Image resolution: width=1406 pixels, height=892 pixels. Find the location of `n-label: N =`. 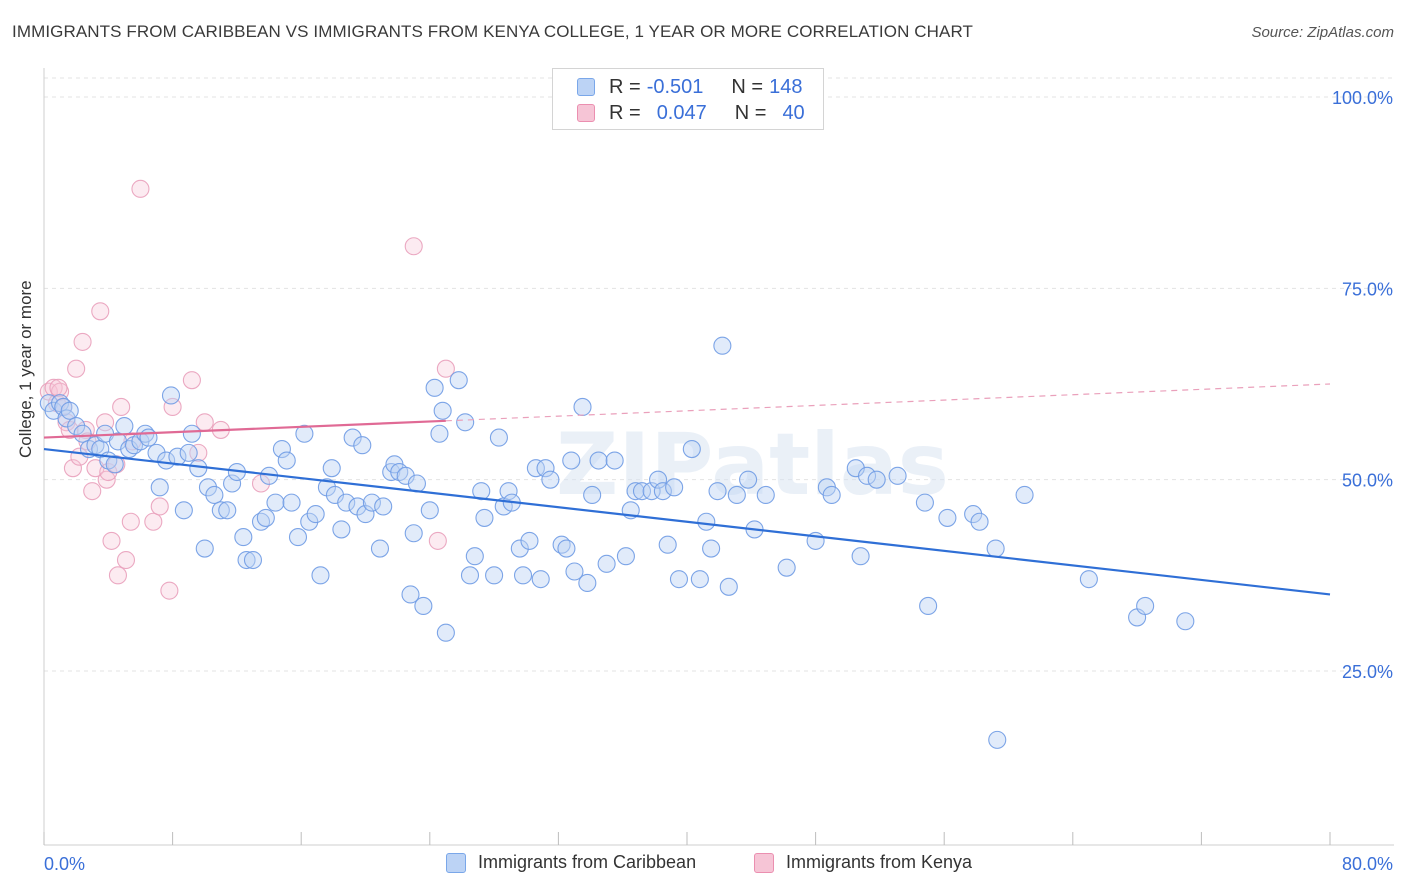

n-label: N = is located at coordinates (750, 112).